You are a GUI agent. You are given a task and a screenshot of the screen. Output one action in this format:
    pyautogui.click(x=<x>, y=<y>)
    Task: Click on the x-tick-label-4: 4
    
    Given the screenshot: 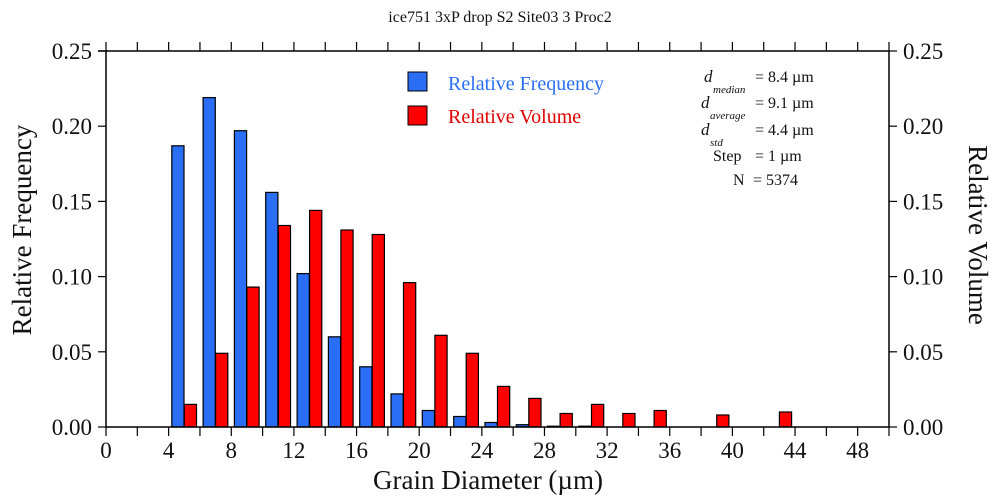 What is the action you would take?
    pyautogui.click(x=169, y=450)
    